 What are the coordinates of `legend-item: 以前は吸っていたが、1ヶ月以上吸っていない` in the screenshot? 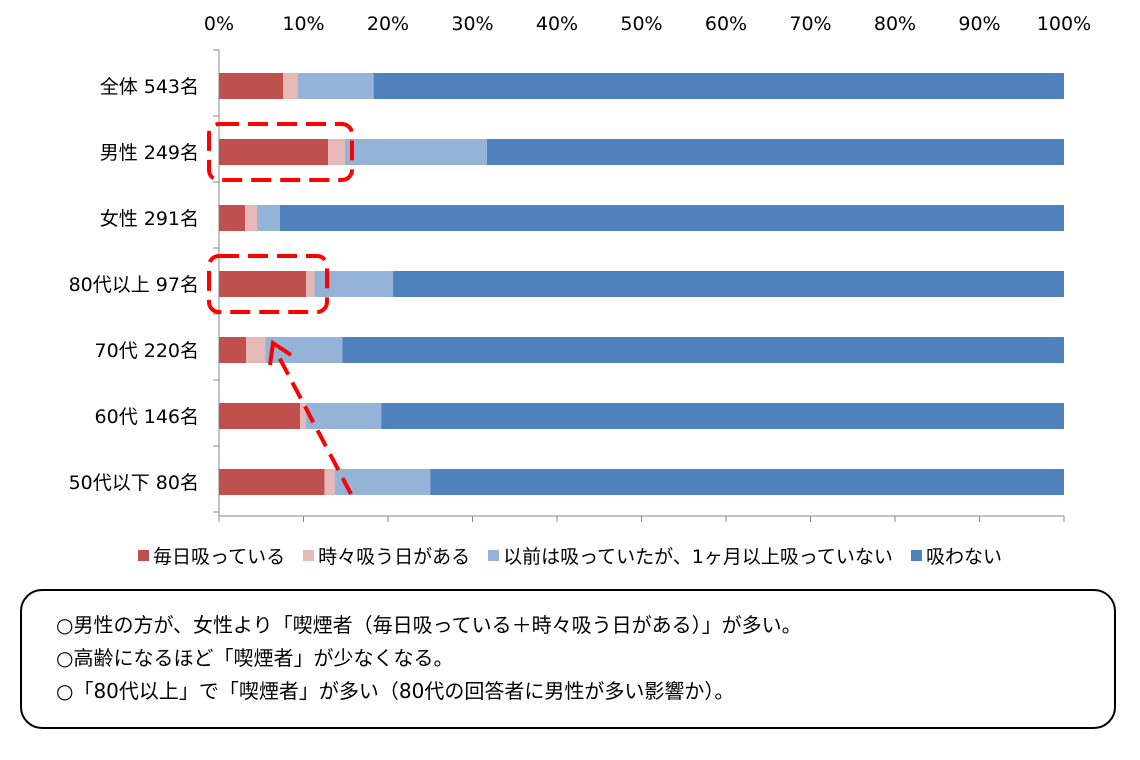 It's located at (690, 555).